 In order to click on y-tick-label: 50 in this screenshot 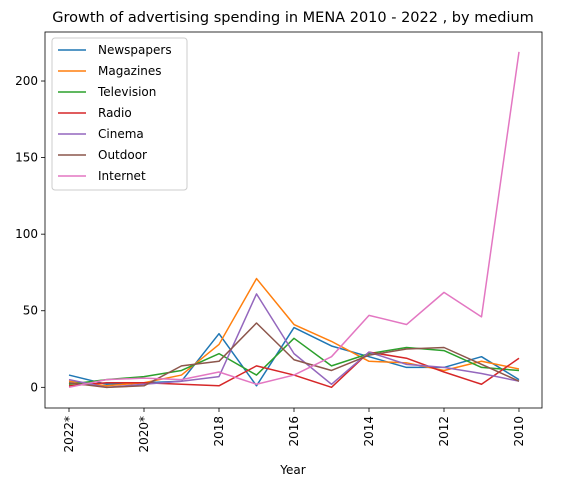, I will do `click(30, 311)`.